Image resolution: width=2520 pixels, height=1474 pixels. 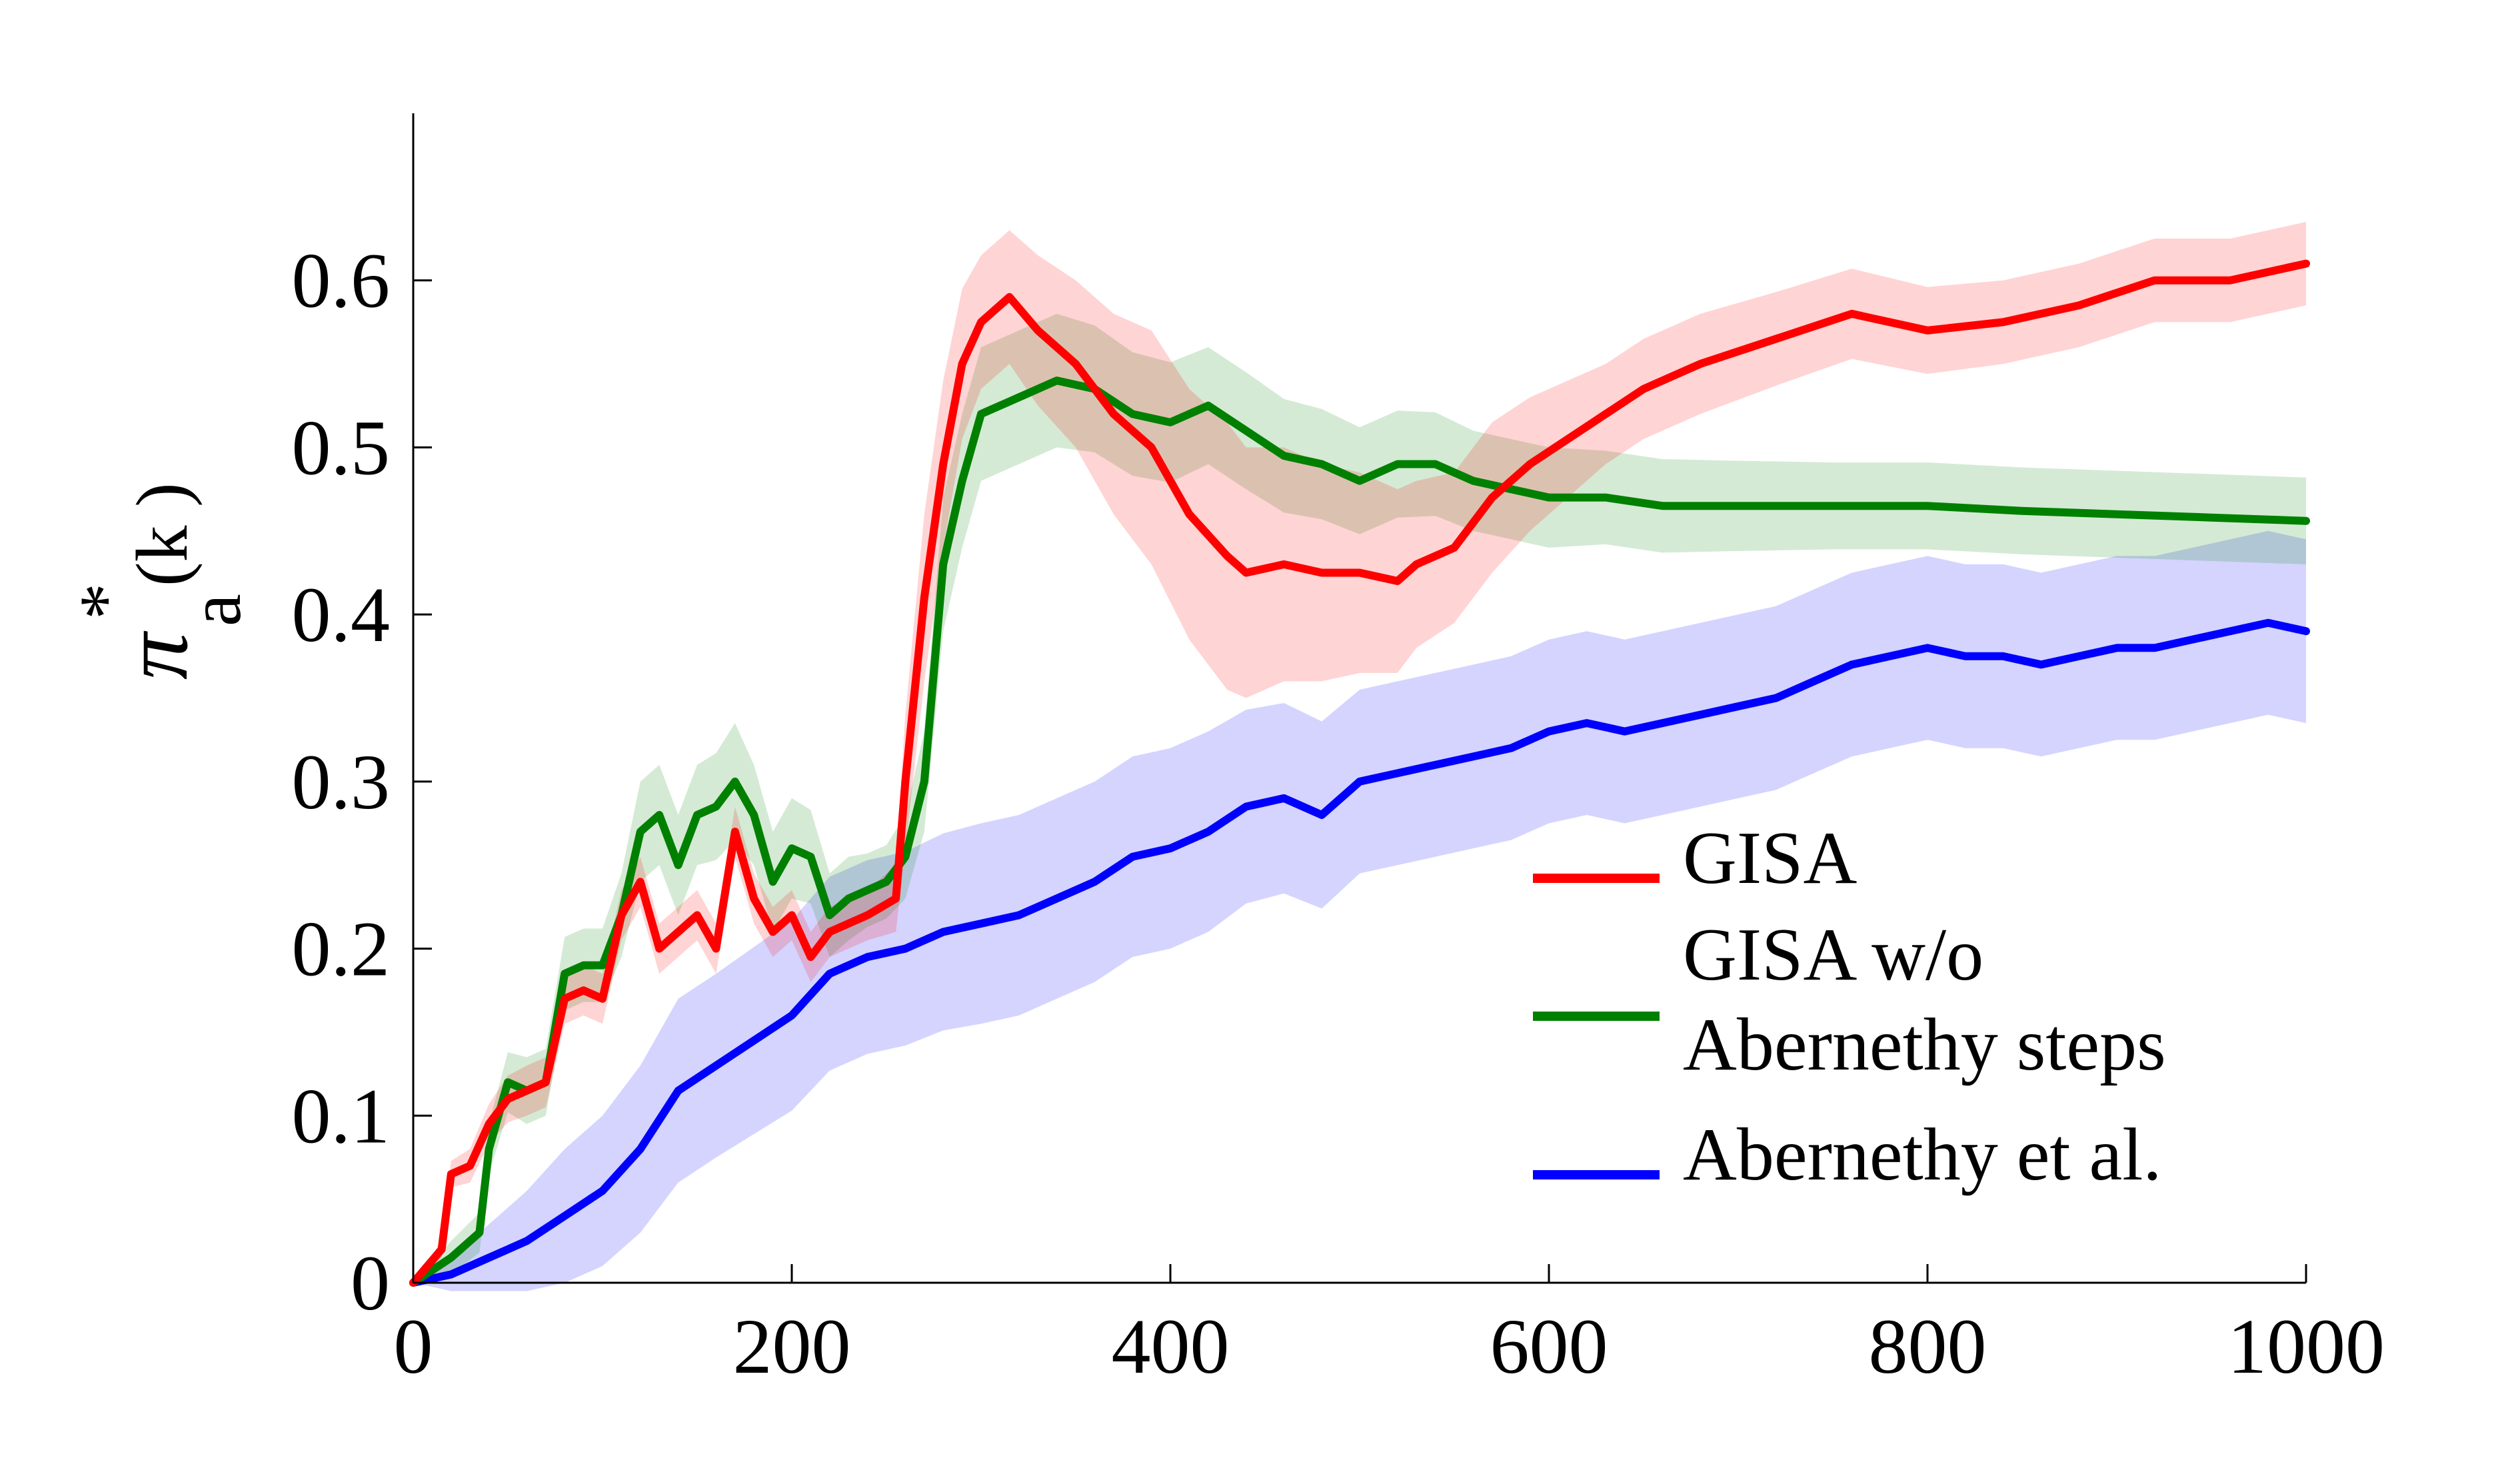 What do you see at coordinates (341, 1115) in the screenshot?
I see `y-tick-label: 0.1` at bounding box center [341, 1115].